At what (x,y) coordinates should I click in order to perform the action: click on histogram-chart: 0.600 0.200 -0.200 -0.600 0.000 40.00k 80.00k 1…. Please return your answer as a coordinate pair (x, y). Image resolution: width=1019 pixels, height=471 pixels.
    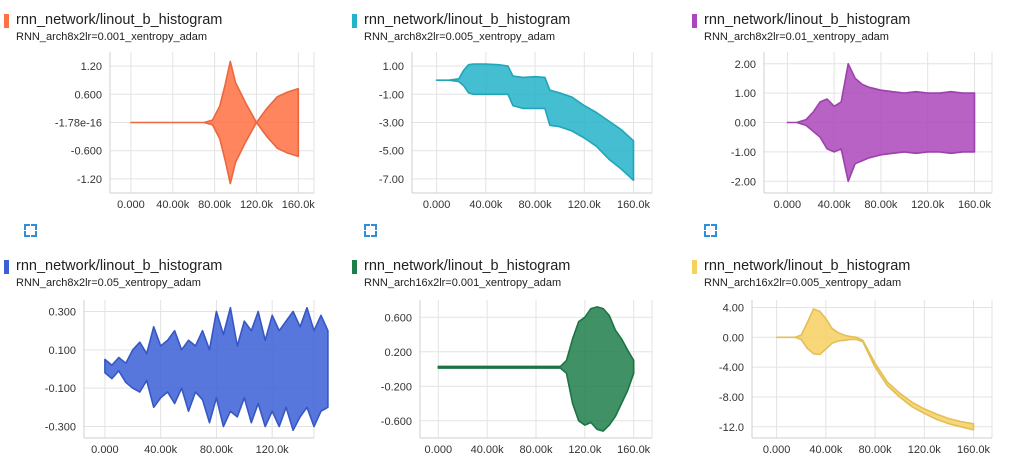
    Looking at the image, I should click on (517, 378).